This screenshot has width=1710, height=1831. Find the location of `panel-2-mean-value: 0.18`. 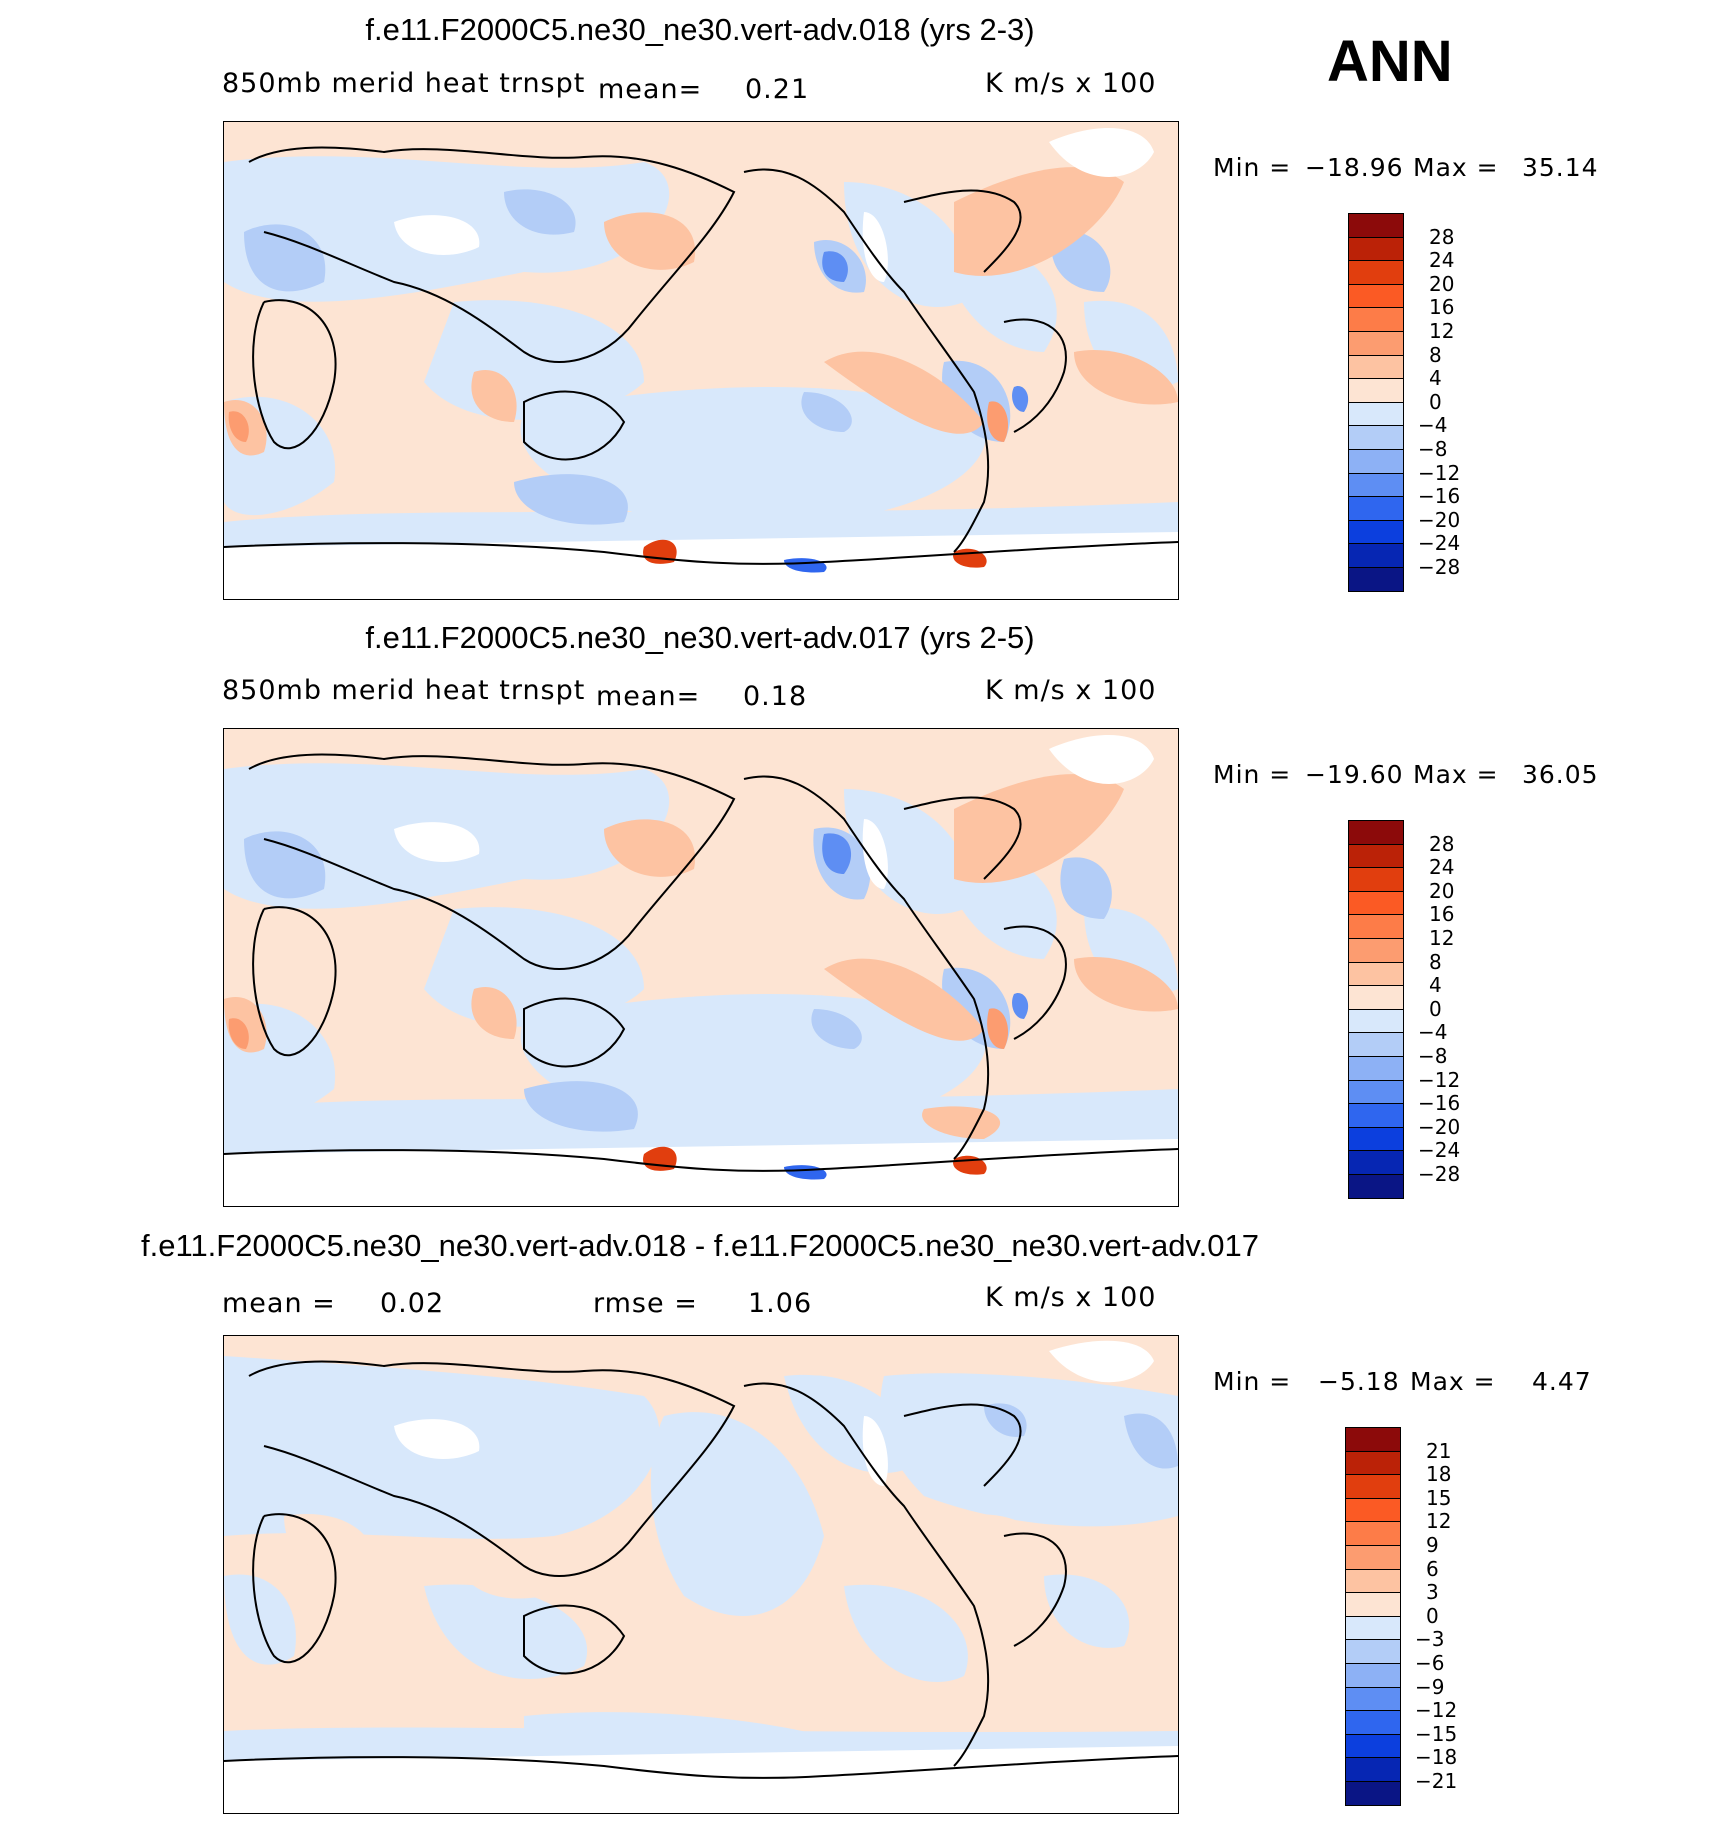

panel-2-mean-value: 0.18 is located at coordinates (775, 696).